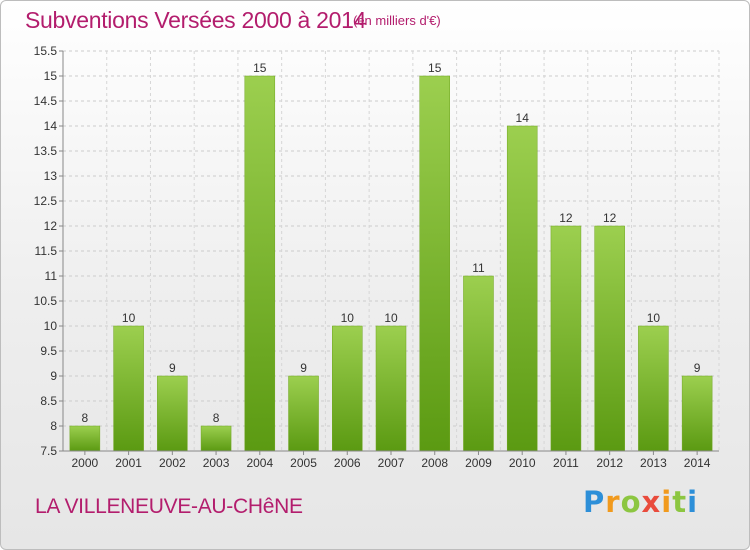 Image resolution: width=750 pixels, height=550 pixels. Describe the element at coordinates (48, 351) in the screenshot. I see `y-tick-label: 9.5` at that location.